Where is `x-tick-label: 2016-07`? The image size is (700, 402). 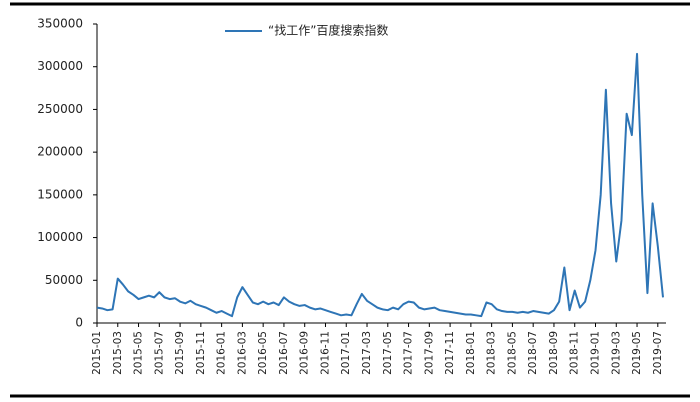
x-tick-label: 2016-07 is located at coordinates (284, 353).